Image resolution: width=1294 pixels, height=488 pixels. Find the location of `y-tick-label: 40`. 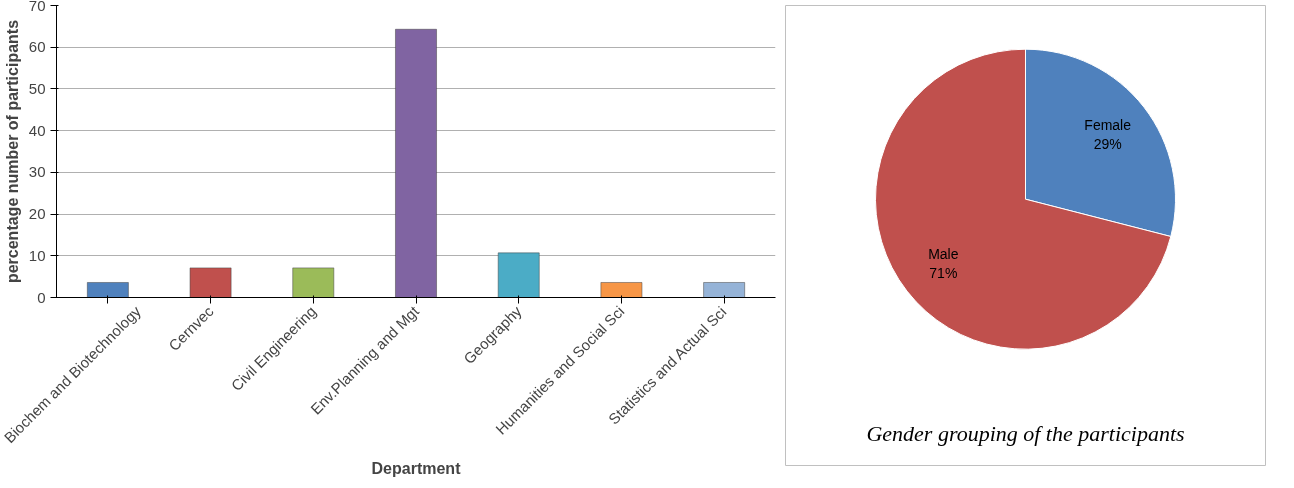

y-tick-label: 40 is located at coordinates (37, 130).